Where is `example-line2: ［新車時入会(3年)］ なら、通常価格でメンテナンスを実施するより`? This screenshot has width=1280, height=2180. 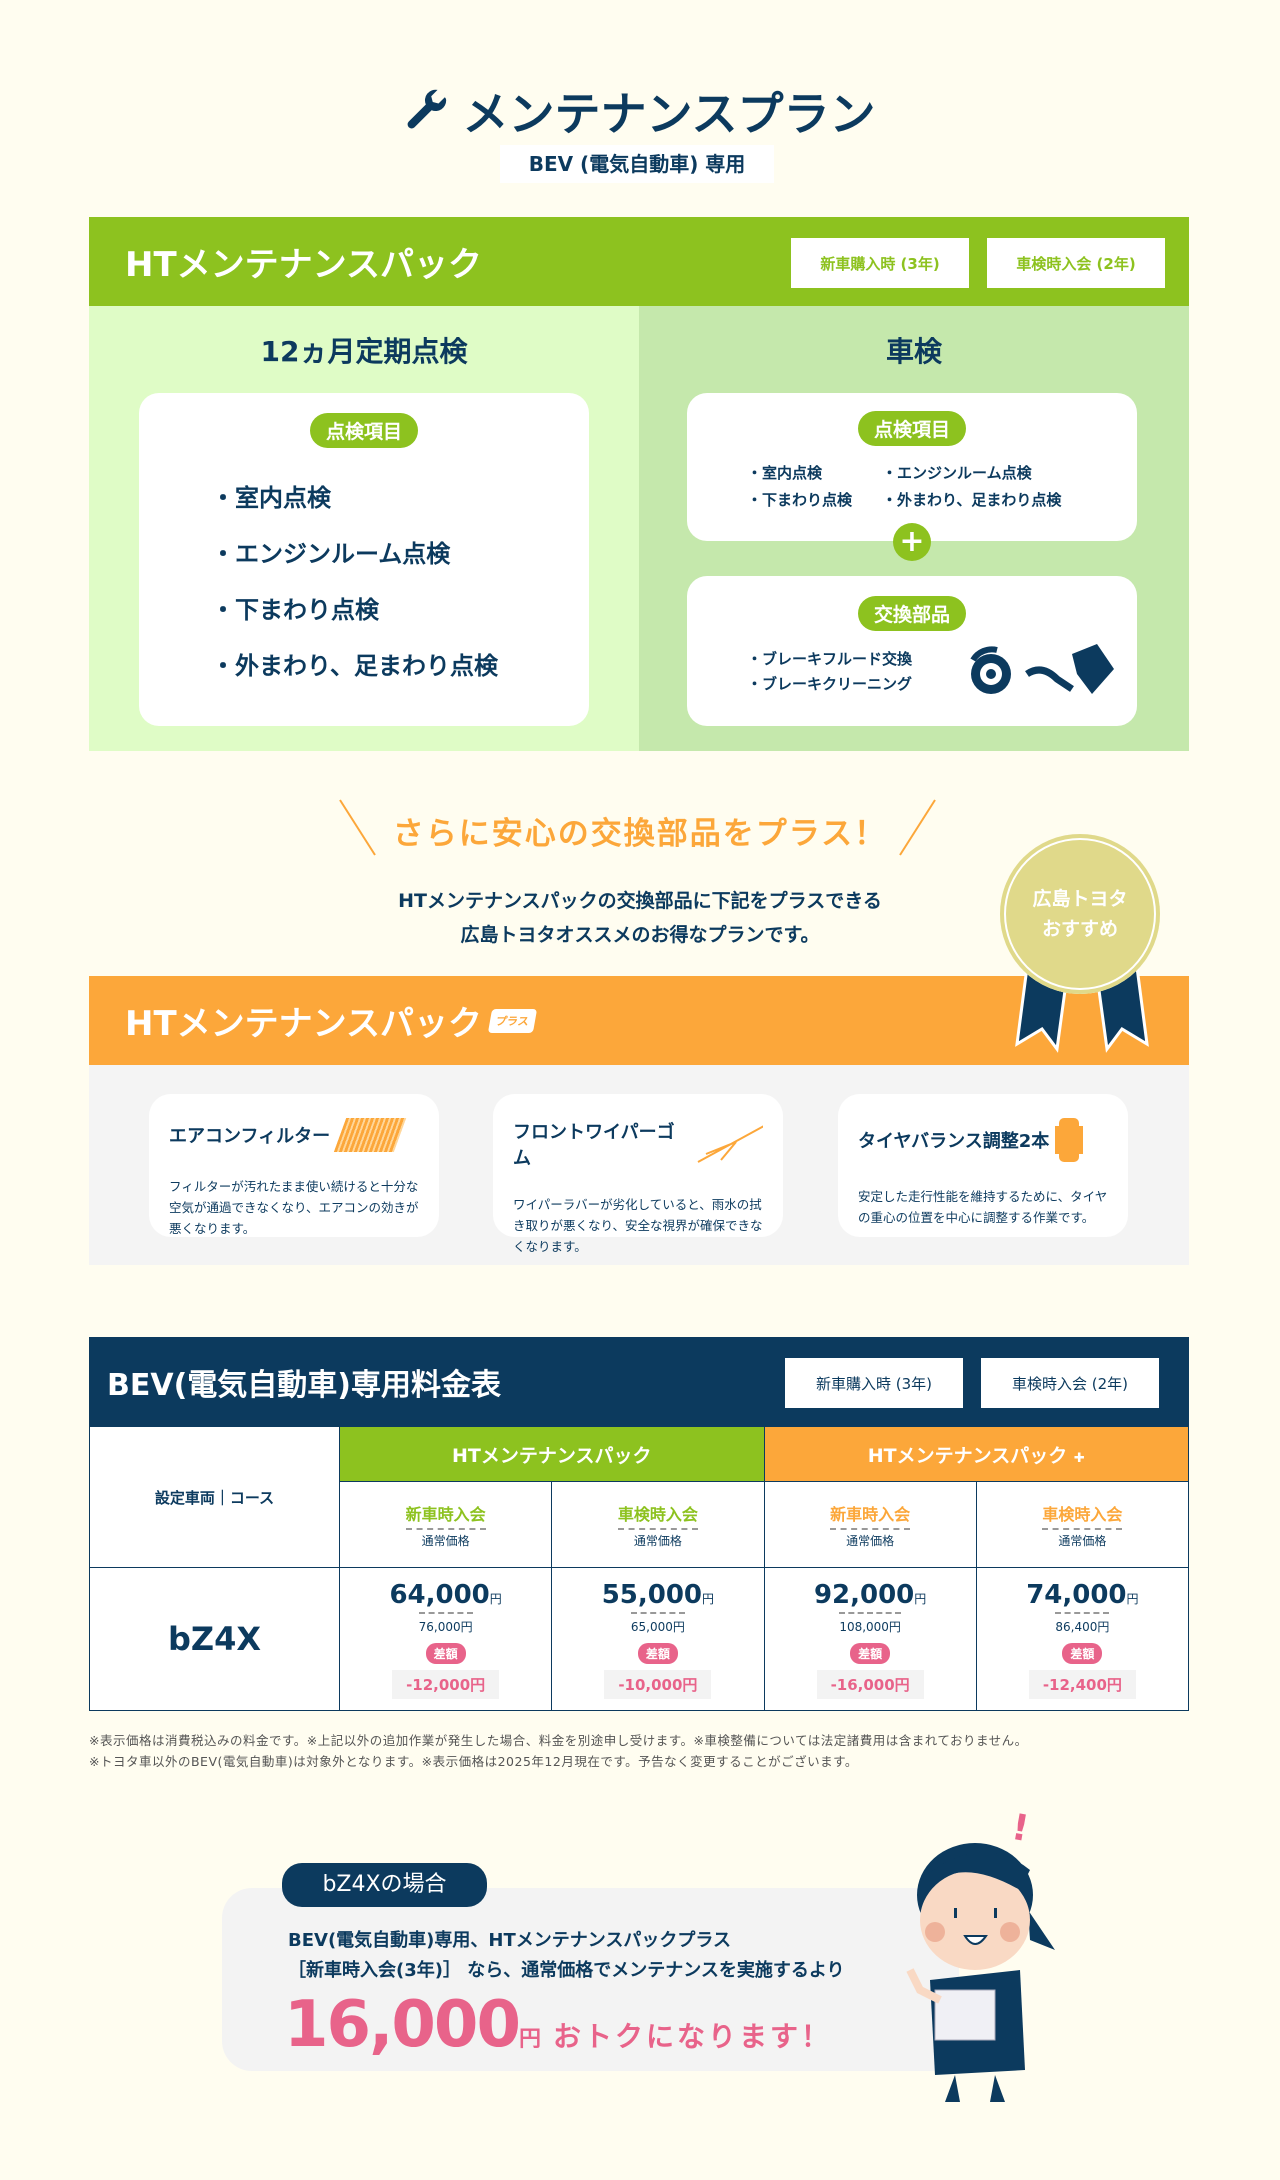
example-line2: ［新車時入会(3年)］ なら、通常価格でメンテナンスを実施するより is located at coordinates (566, 1970).